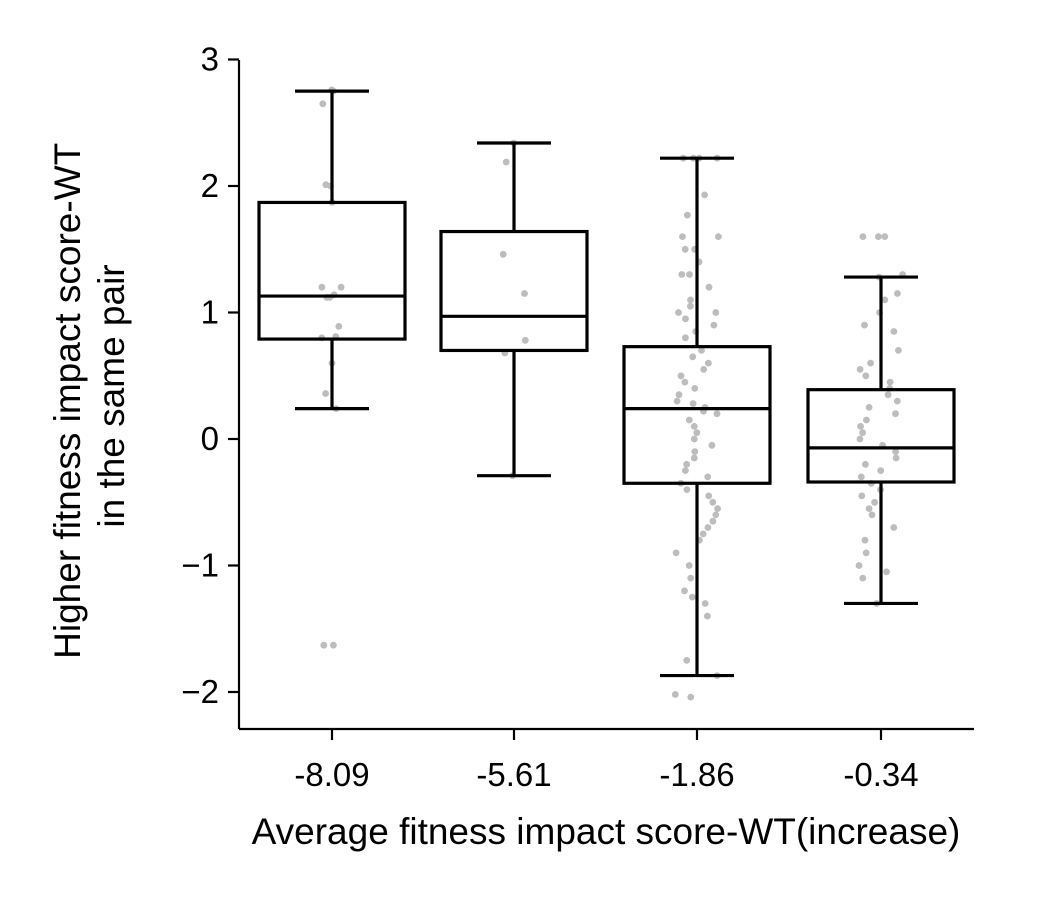 This screenshot has width=1050, height=900. What do you see at coordinates (210, 438) in the screenshot?
I see `y-tick-label: 0` at bounding box center [210, 438].